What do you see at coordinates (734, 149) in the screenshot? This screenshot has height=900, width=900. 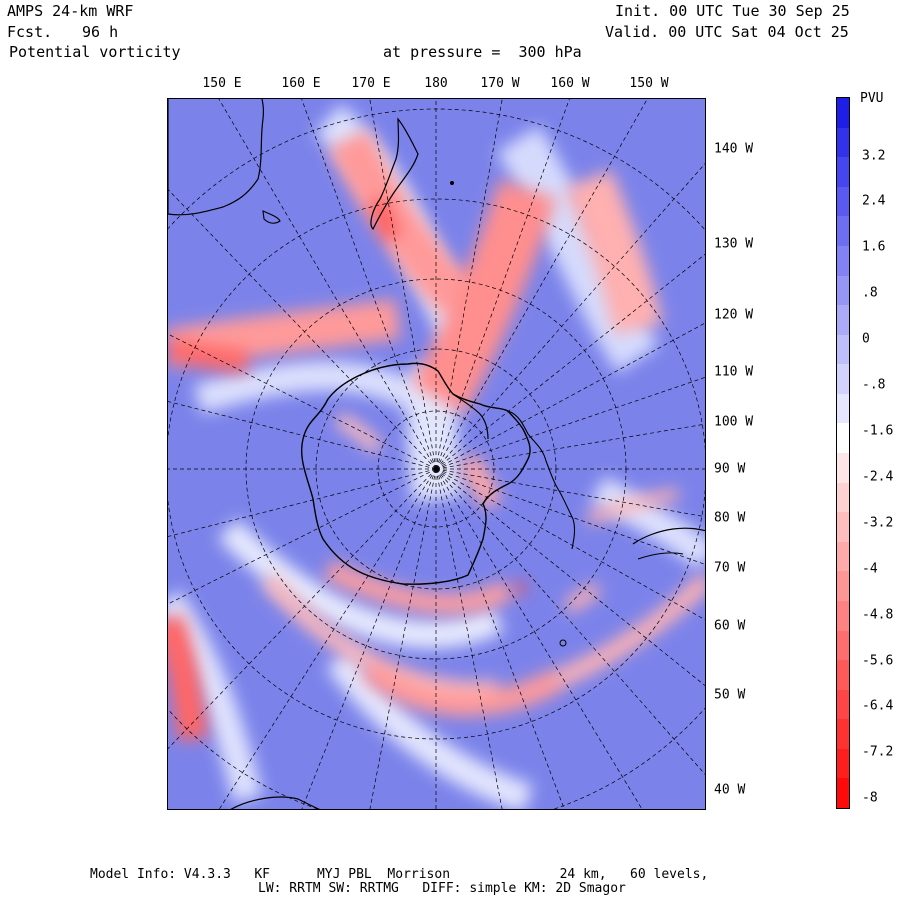 I see `lon-label-140w: 140 W` at bounding box center [734, 149].